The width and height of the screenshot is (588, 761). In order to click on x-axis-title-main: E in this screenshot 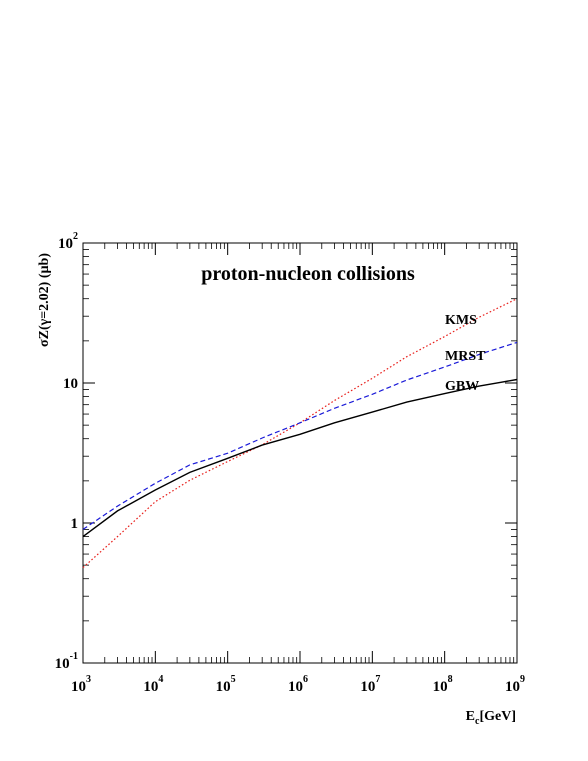, I will do `click(470, 716)`.